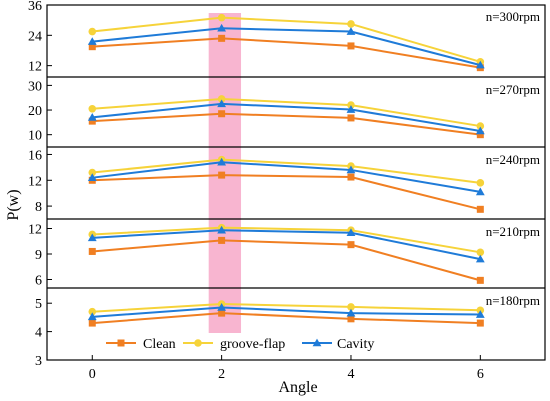  What do you see at coordinates (297, 387) in the screenshot?
I see `x-axis-title: Angle` at bounding box center [297, 387].